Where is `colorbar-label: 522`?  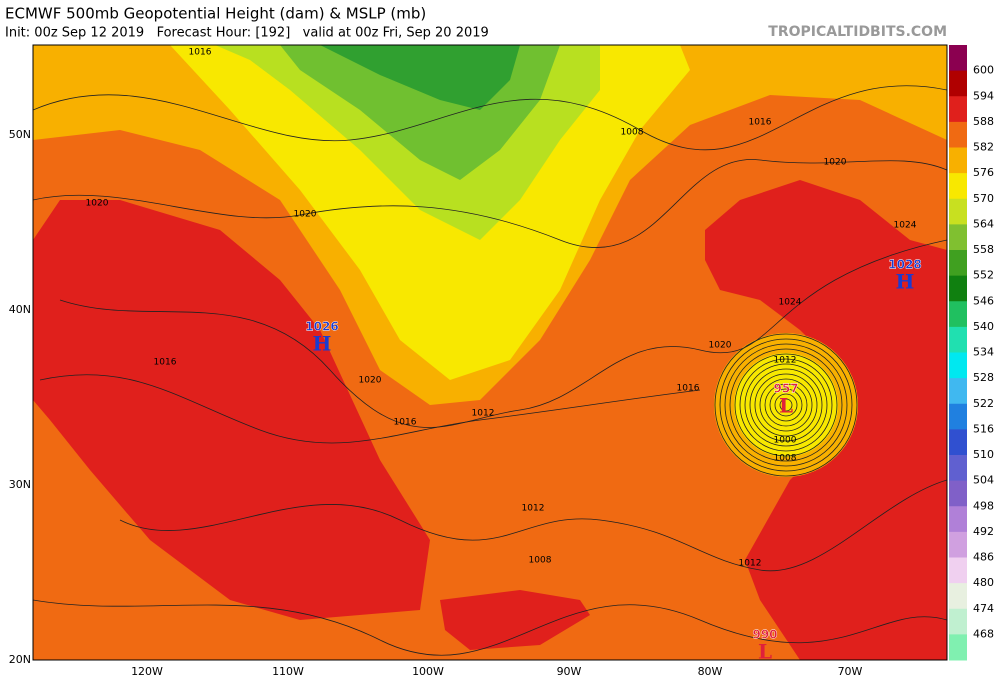 colorbar-label: 522 is located at coordinates (983, 403).